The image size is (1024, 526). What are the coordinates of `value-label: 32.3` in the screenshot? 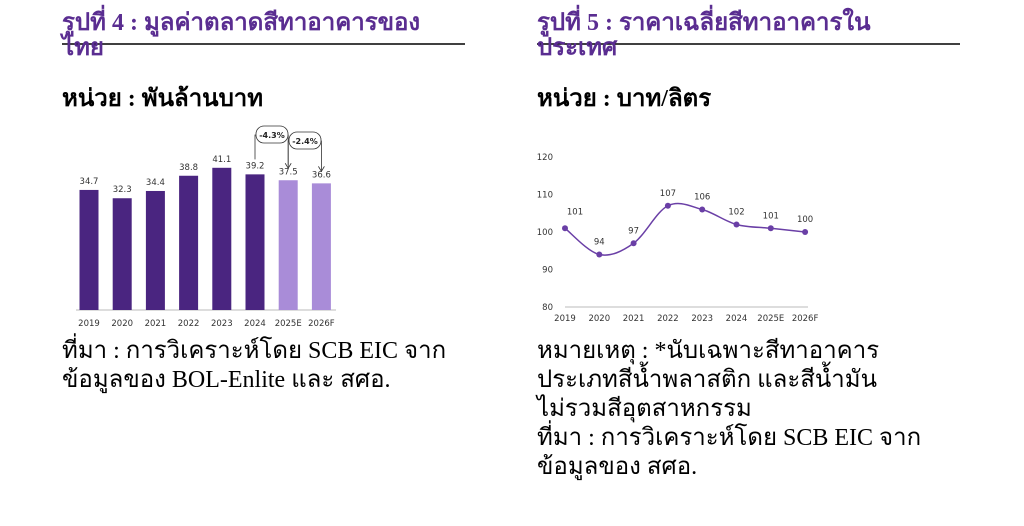 It's located at (122, 190).